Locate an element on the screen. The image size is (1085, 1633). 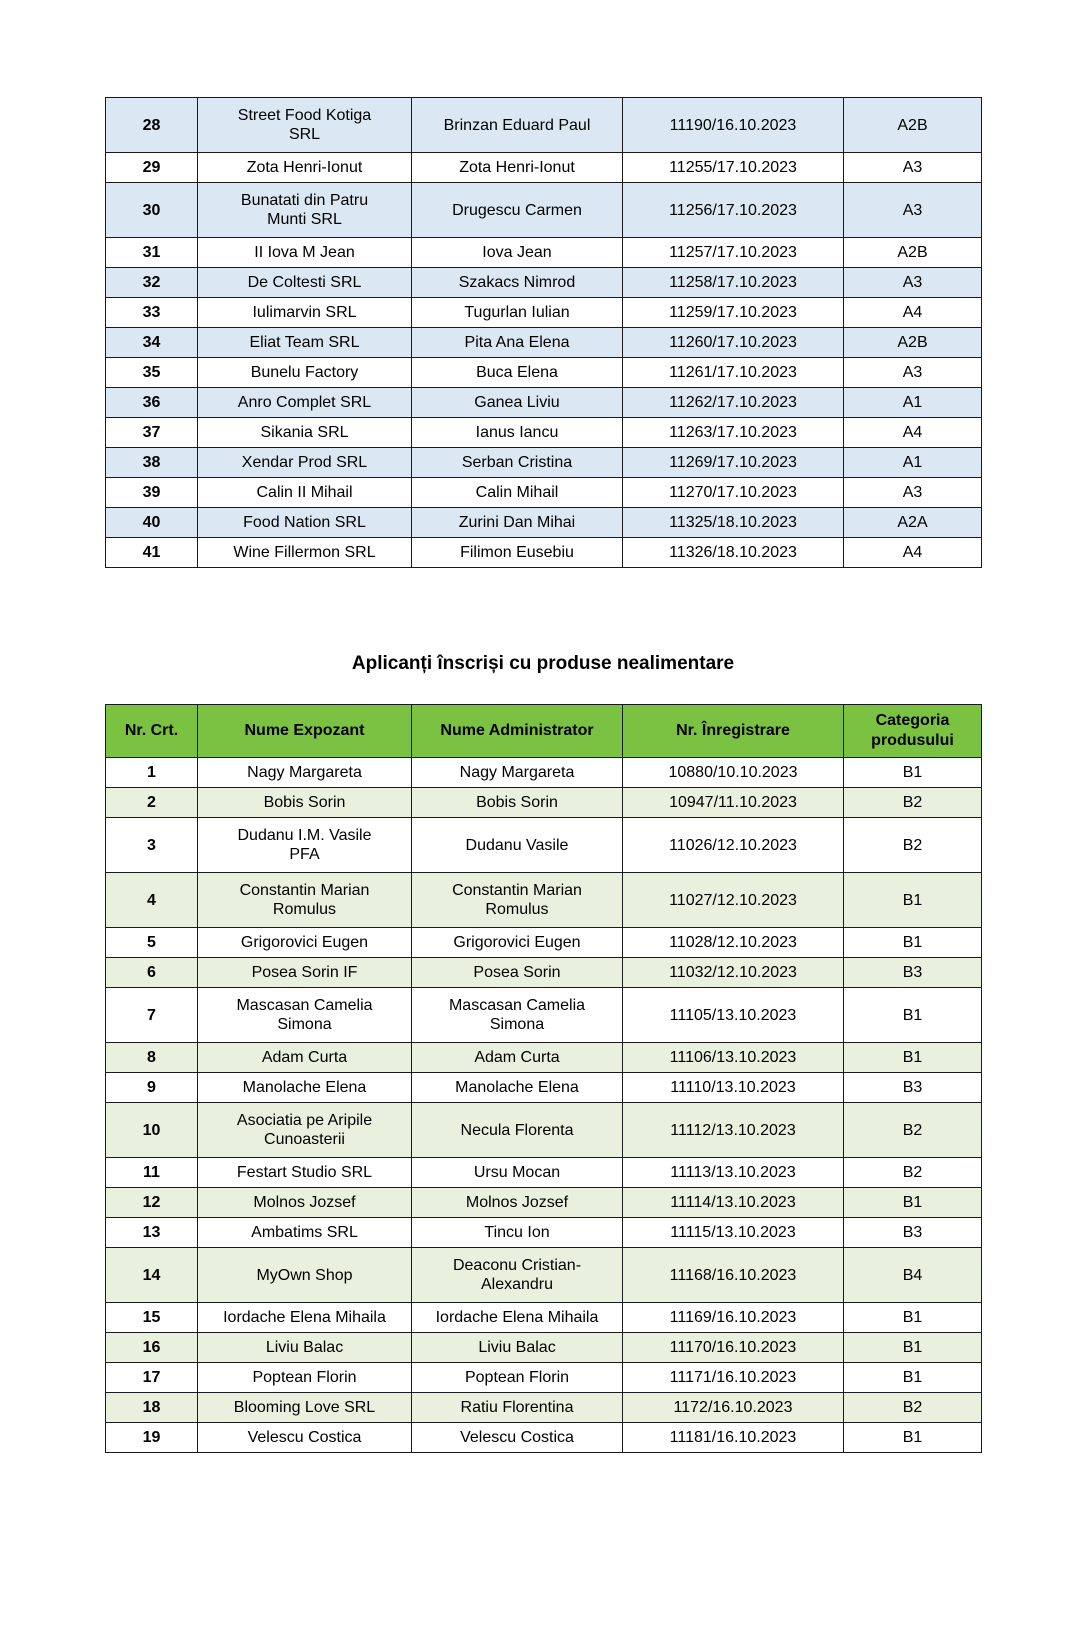
cell-nr: 12 is located at coordinates (151, 1202).